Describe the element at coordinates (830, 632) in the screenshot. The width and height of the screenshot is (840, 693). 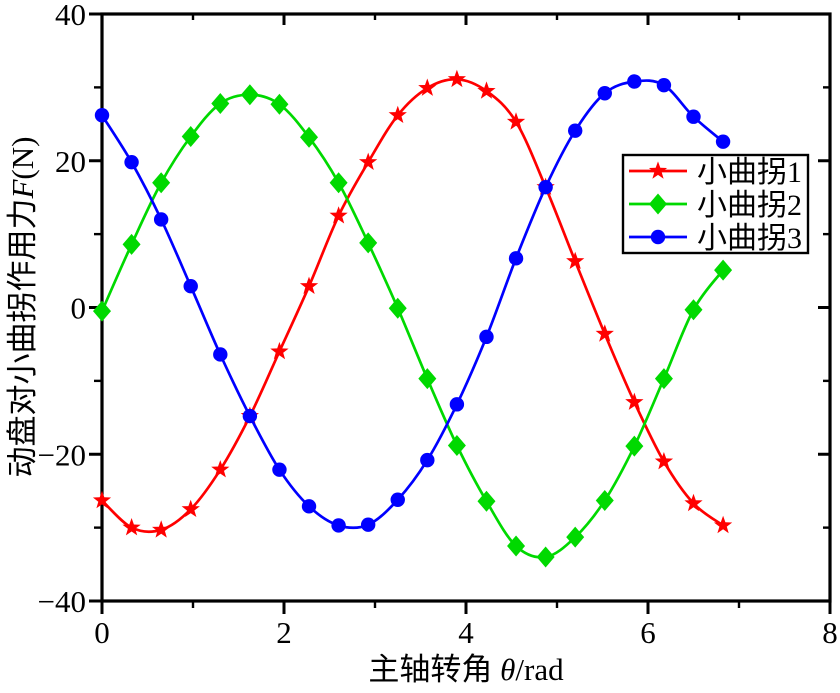
I see `x-tick-label: 8` at that location.